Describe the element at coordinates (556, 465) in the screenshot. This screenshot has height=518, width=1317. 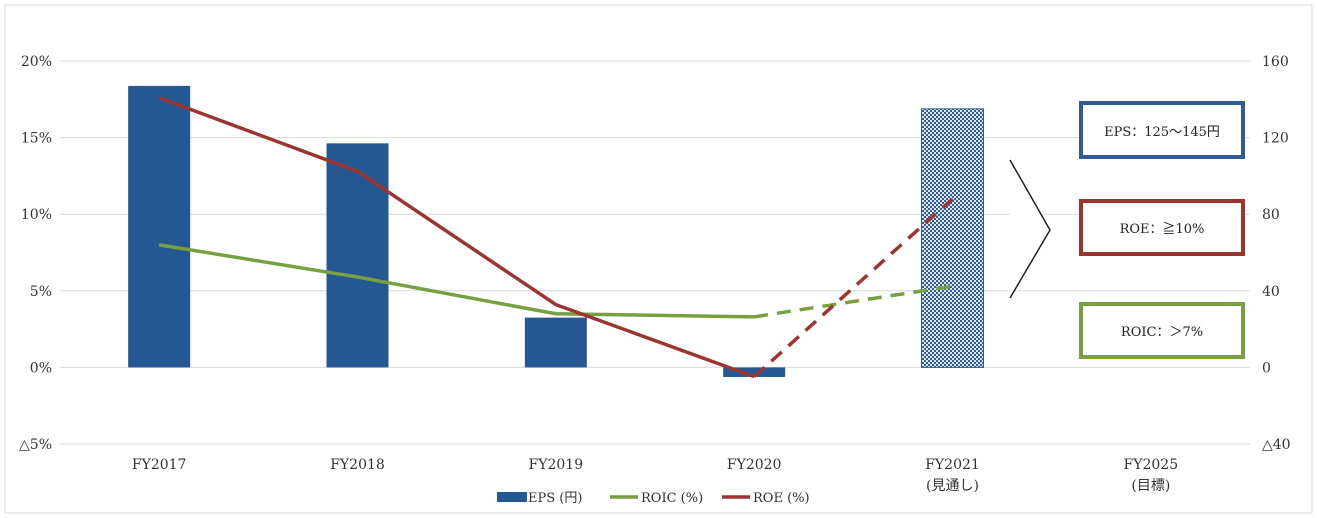
I see `category-label: FY2019` at that location.